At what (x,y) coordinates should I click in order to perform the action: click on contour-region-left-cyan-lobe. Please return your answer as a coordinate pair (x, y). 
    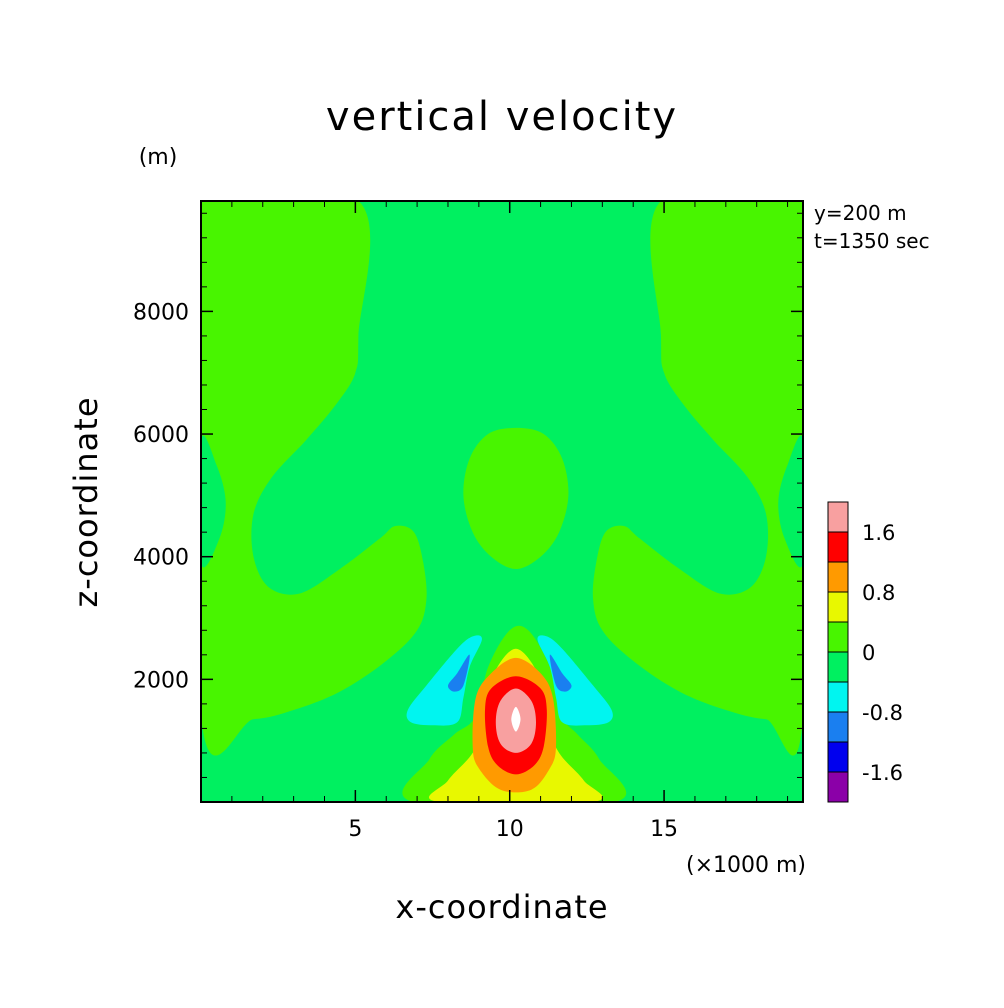
    Looking at the image, I should click on (444, 680).